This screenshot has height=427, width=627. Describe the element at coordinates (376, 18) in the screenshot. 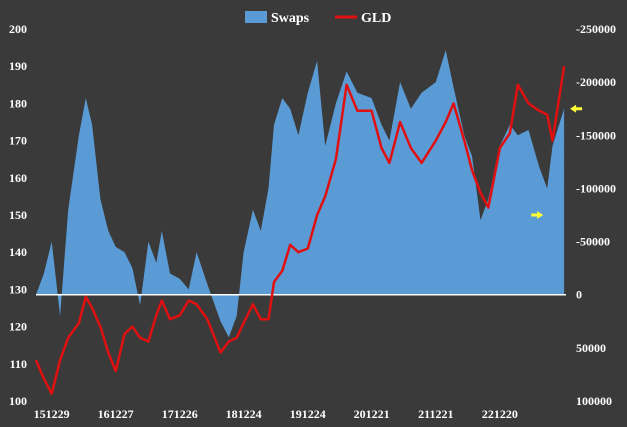

I see `legend-label-gld: GLD` at that location.